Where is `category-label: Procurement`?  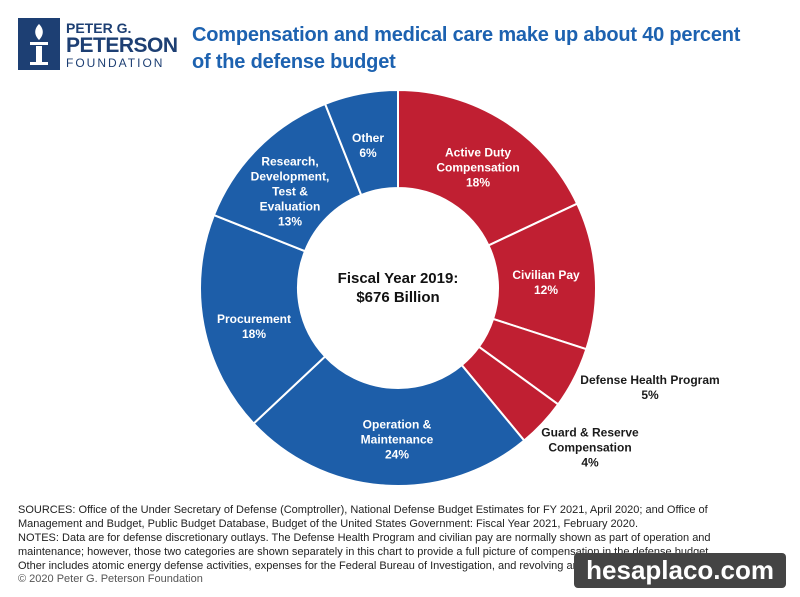 category-label: Procurement is located at coordinates (254, 319).